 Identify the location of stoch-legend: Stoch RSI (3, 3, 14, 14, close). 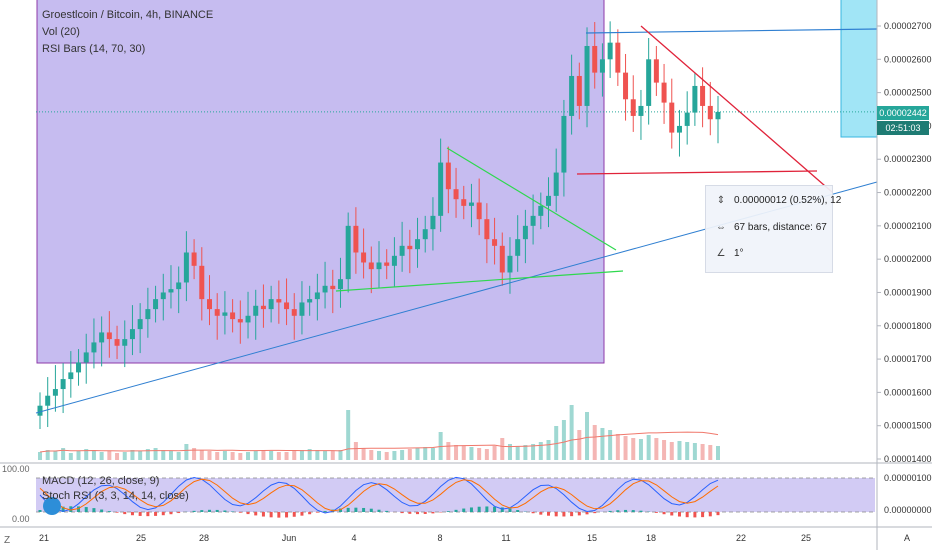
(115, 496).